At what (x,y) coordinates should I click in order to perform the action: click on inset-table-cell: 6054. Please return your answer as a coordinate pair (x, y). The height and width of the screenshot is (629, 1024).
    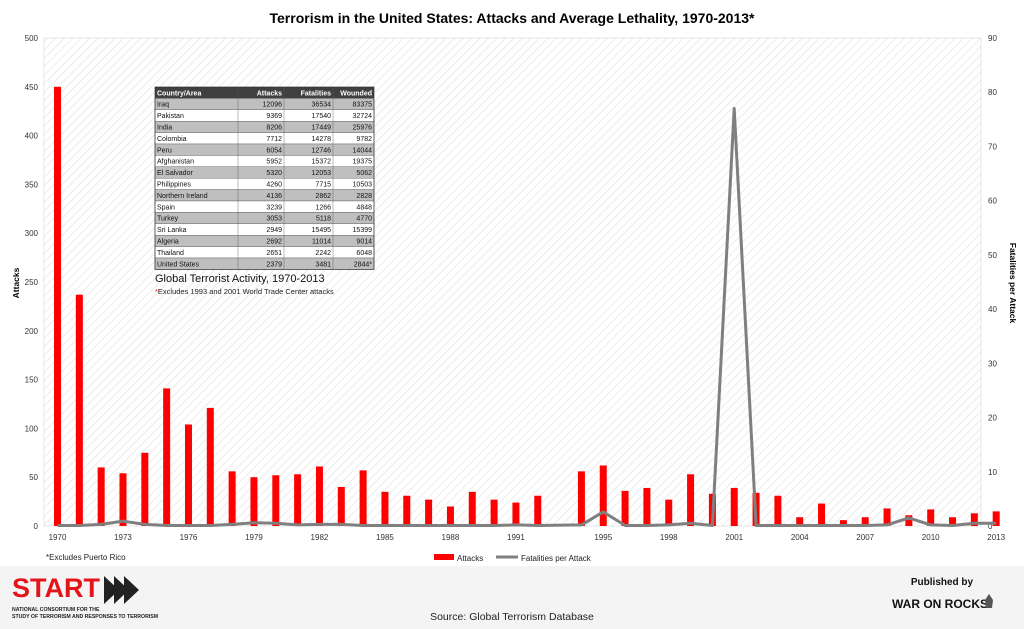
    Looking at the image, I should click on (274, 150).